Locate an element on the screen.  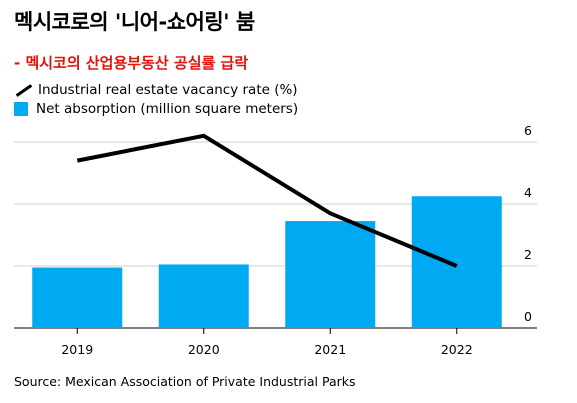
y-tick-label: 2 is located at coordinates (528, 254).